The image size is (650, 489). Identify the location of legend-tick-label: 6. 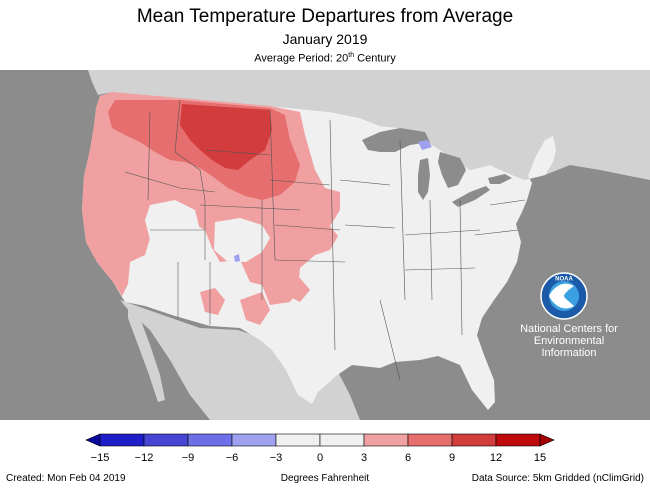
(408, 458).